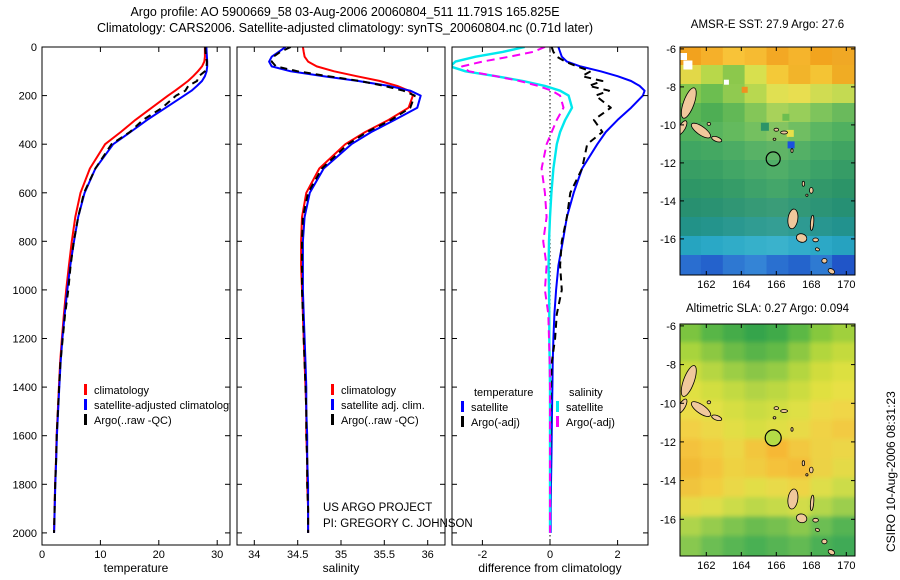 Image resolution: width=900 pixels, height=580 pixels. What do you see at coordinates (586, 393) in the screenshot?
I see `legend-group-header: salinity` at bounding box center [586, 393].